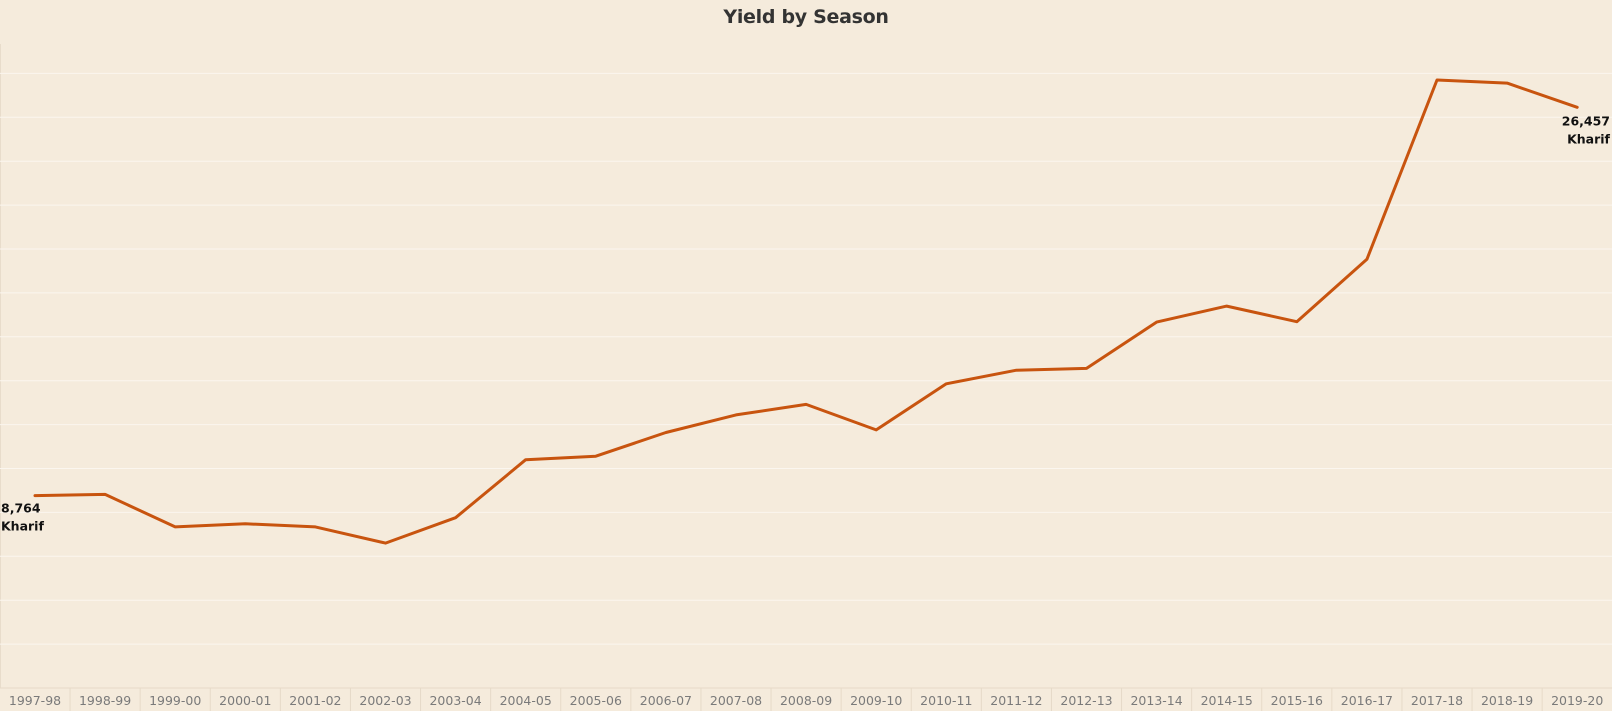  I want to click on annotation-value: 26,457, so click(1586, 120).